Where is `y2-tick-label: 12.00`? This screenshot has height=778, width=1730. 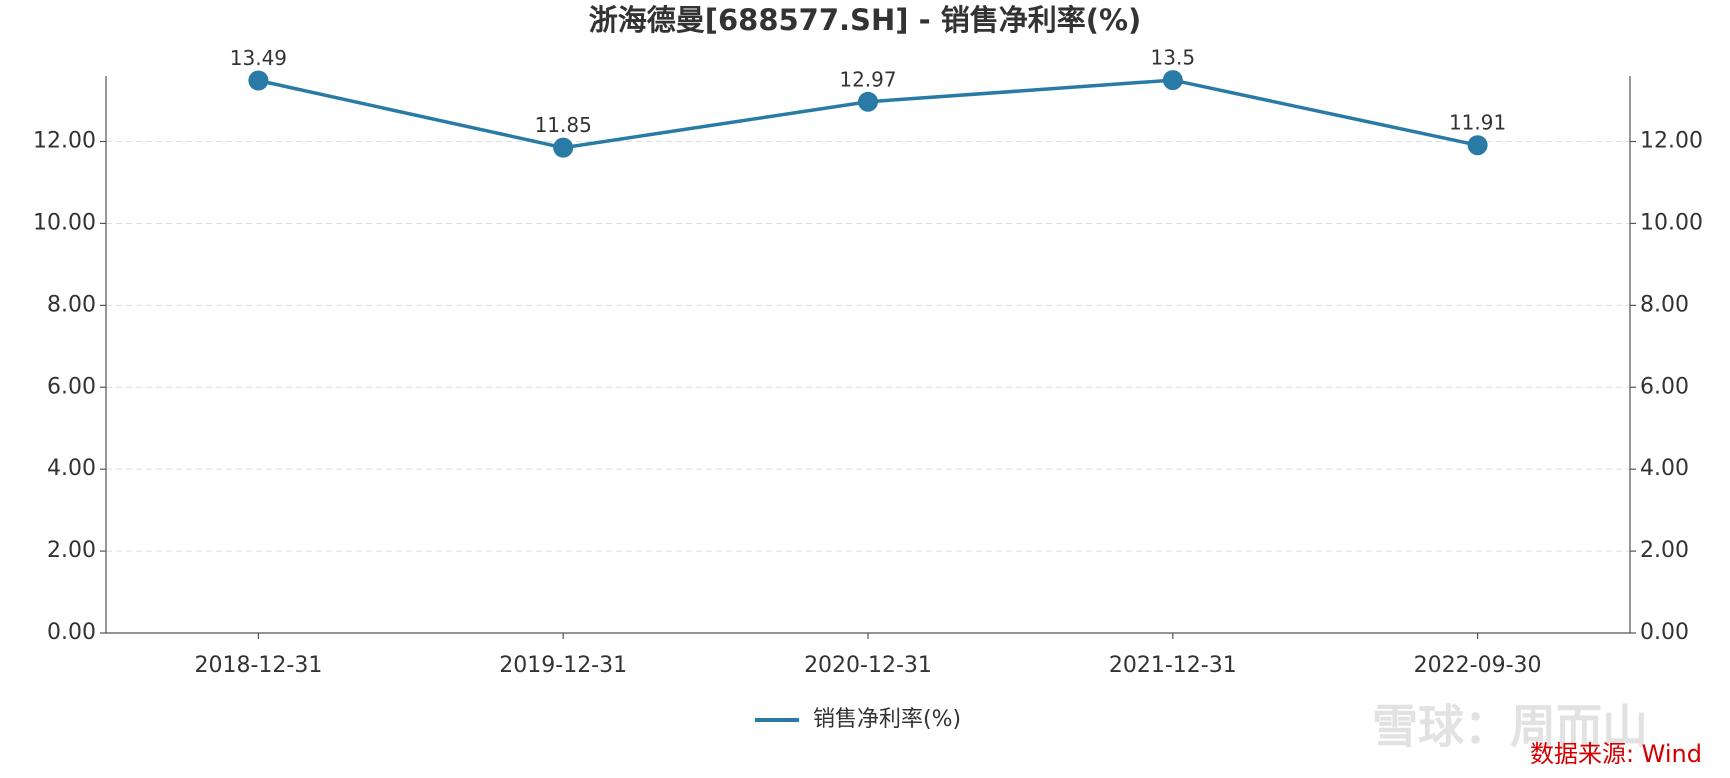 y2-tick-label: 12.00 is located at coordinates (1671, 141).